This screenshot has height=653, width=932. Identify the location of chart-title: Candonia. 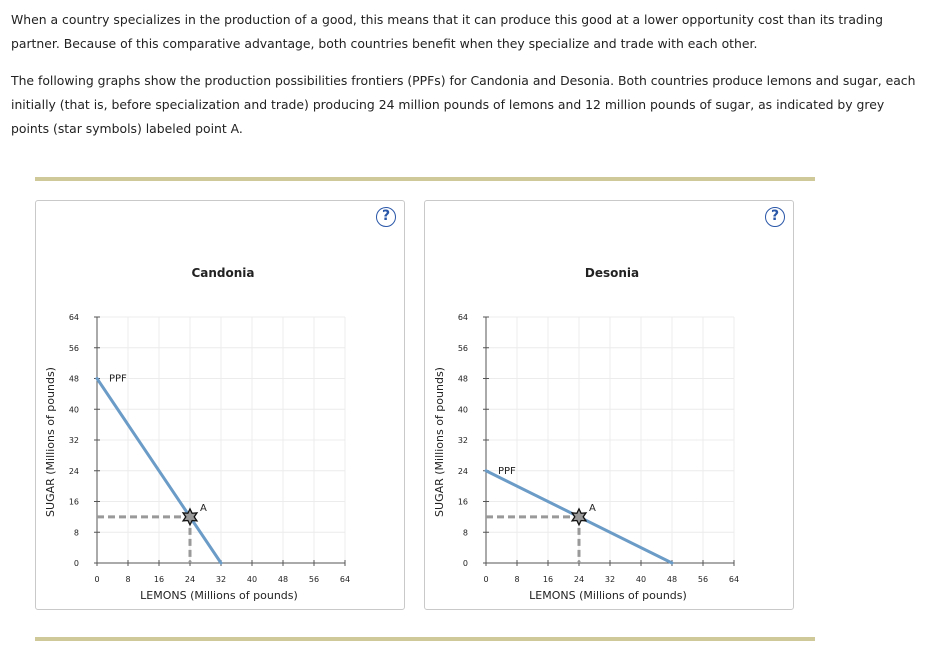
(222, 273).